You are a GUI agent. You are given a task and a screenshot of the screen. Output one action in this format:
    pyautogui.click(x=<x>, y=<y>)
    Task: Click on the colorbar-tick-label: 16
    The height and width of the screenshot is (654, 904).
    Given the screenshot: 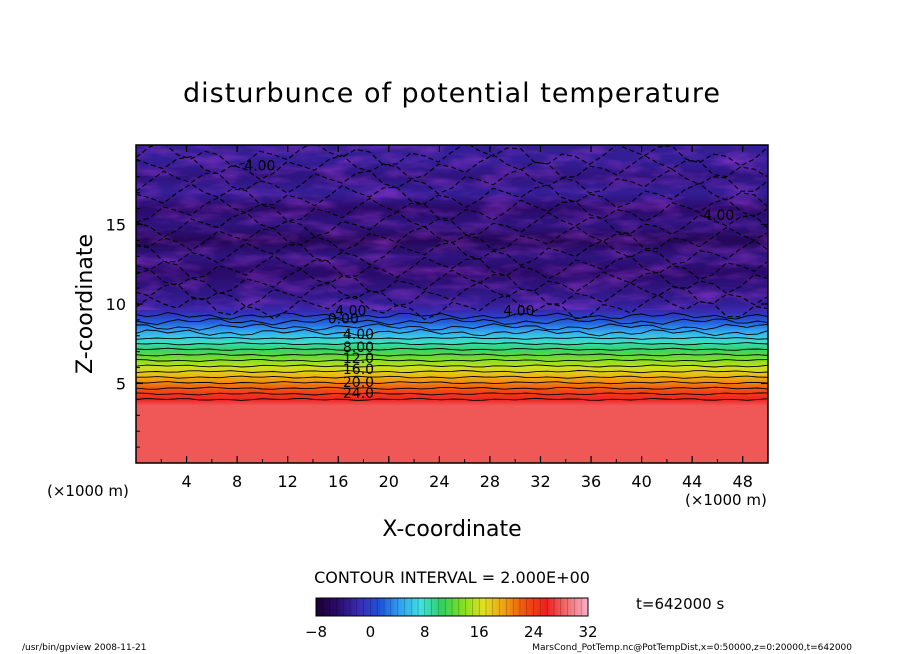 What is the action you would take?
    pyautogui.click(x=479, y=632)
    